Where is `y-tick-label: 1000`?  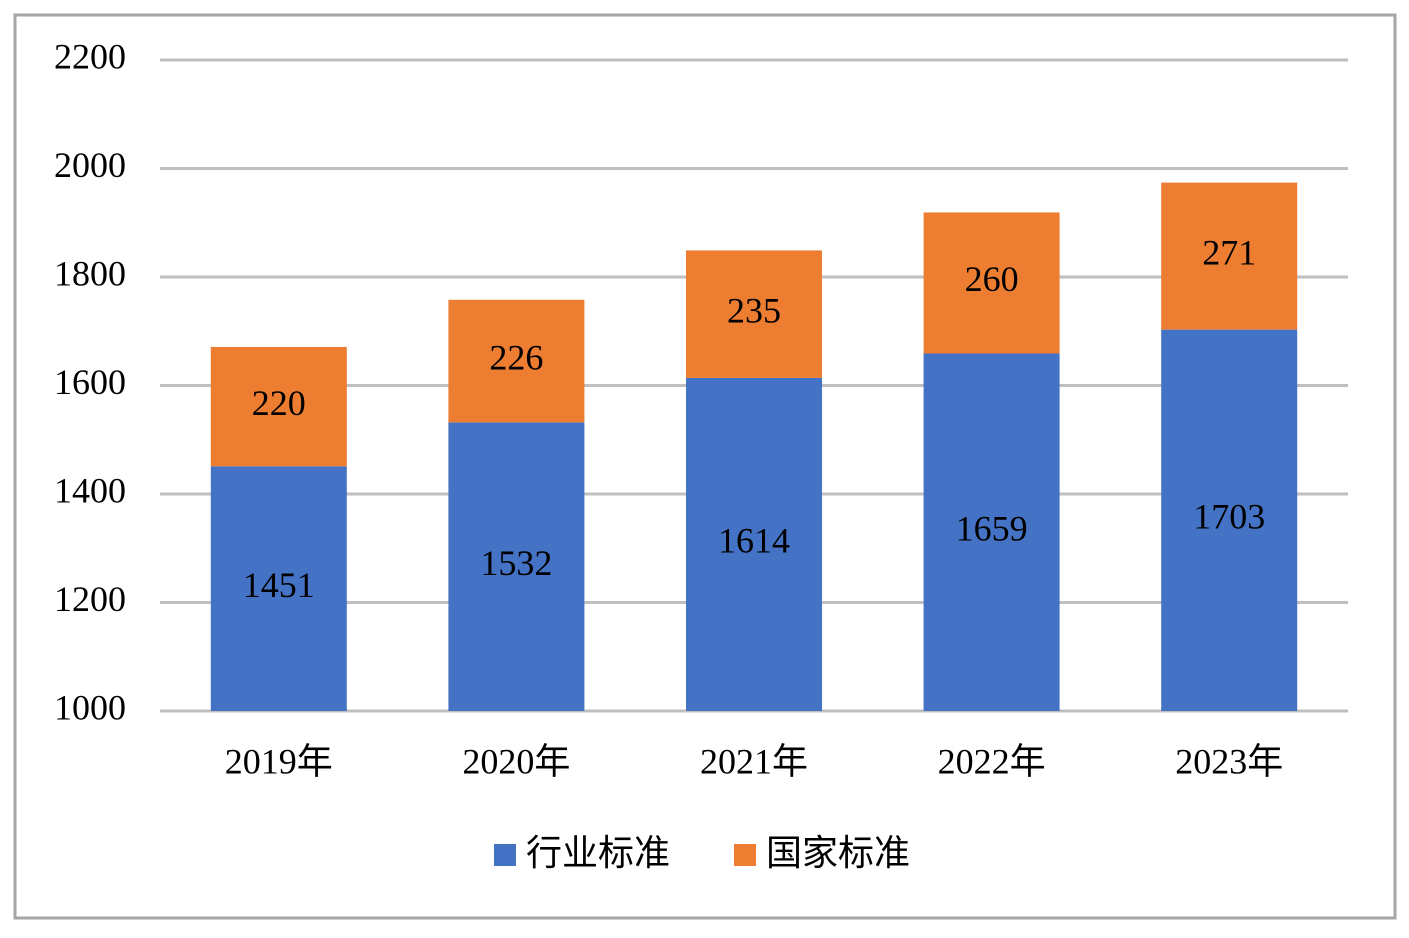
y-tick-label: 1000 is located at coordinates (90, 707).